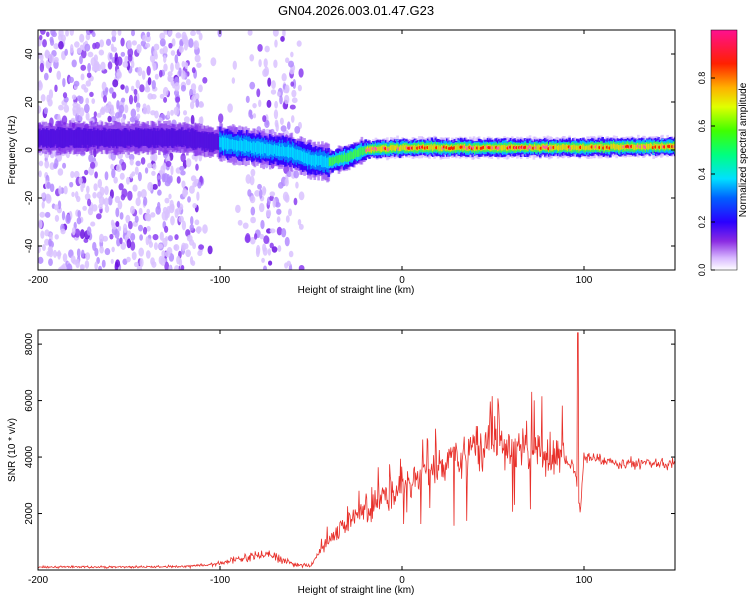 The width and height of the screenshot is (750, 600). I want to click on y-tick-label: 2000, so click(29, 513).